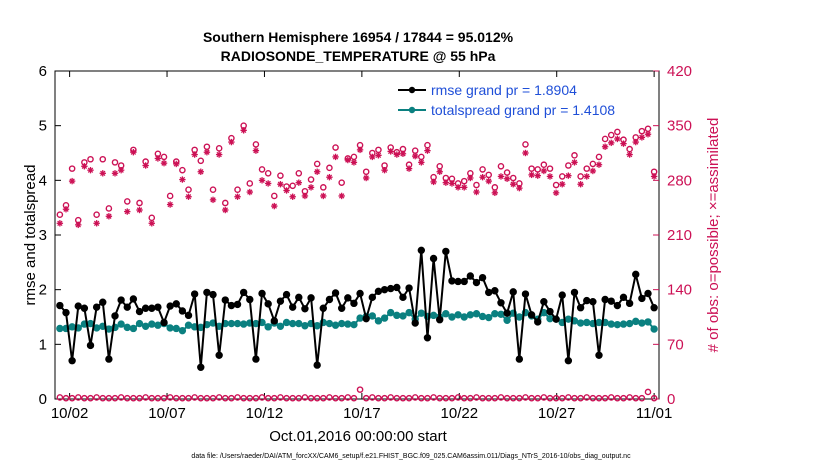 The image size is (830, 470). Describe the element at coordinates (523, 110) in the screenshot. I see `legend-label-1: totalspread grand pr = 1.4108` at that location.